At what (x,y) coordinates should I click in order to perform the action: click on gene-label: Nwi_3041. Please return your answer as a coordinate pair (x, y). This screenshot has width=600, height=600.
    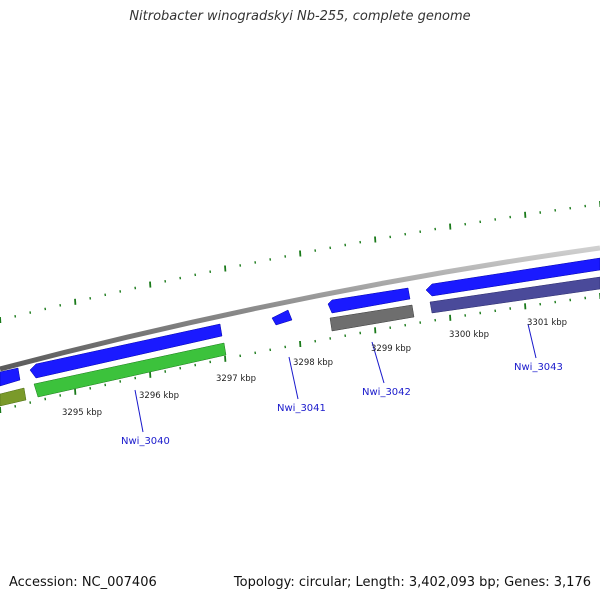
    Looking at the image, I should click on (301, 408).